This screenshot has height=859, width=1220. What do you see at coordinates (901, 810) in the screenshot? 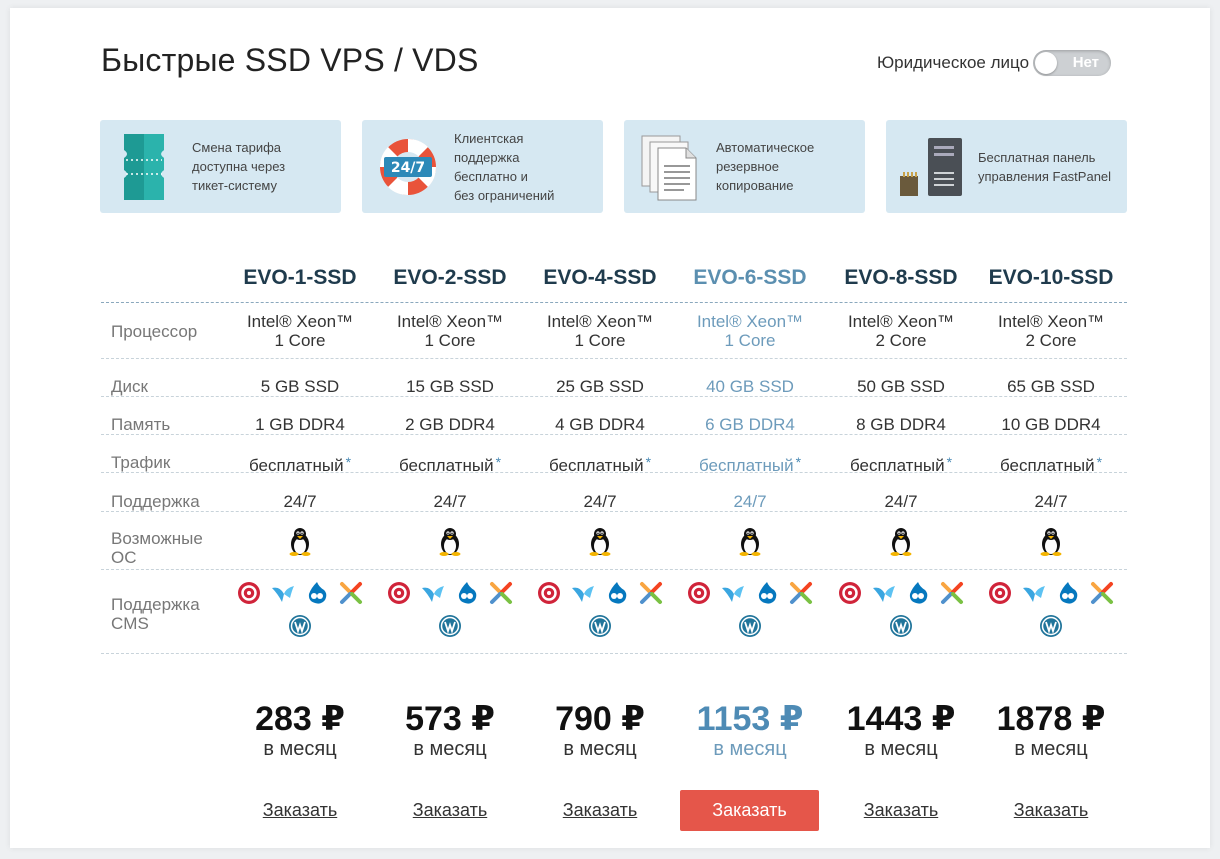
I see `order-link-evo-8: Заказать` at bounding box center [901, 810].